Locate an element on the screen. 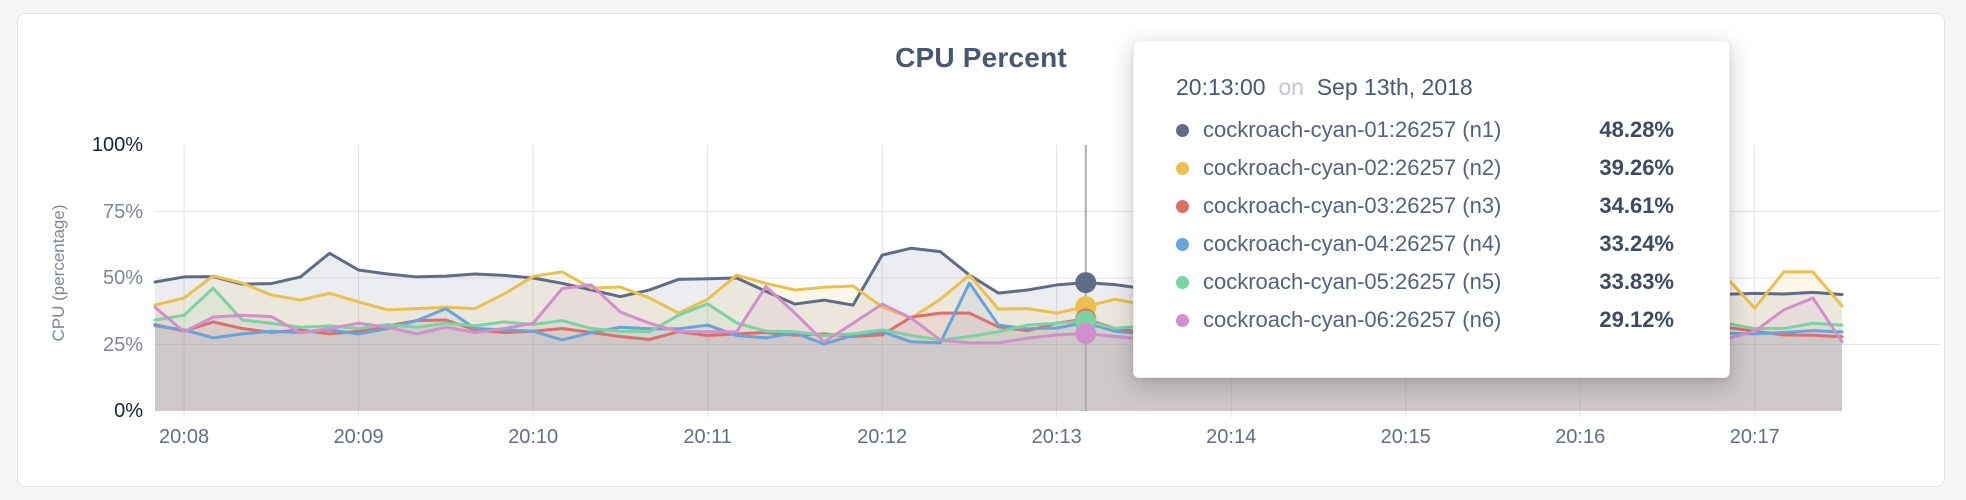  series-value: 33.24% is located at coordinates (1636, 243).